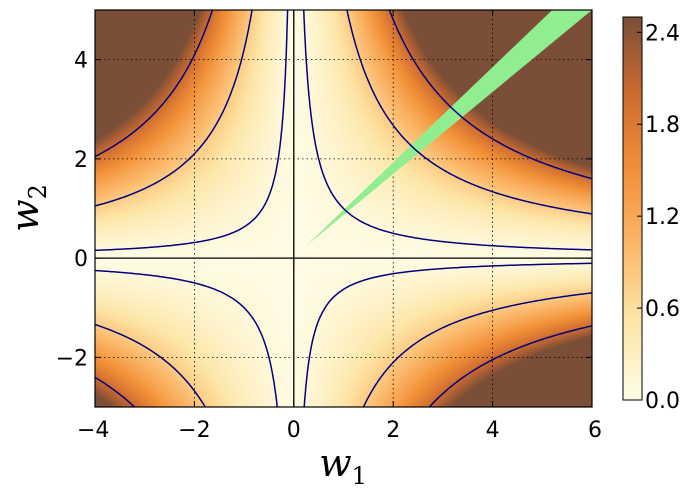  What do you see at coordinates (662, 217) in the screenshot?
I see `colorbar-tick-label: 1.2` at bounding box center [662, 217].